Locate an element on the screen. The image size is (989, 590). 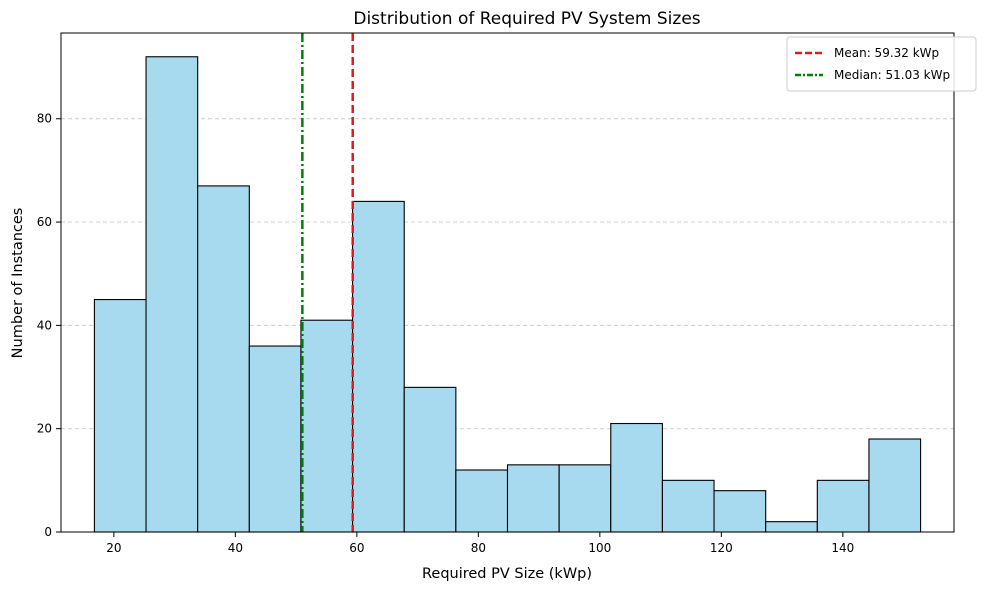
legend: Mean: 59.32 kWp Median: 51.03 kWp is located at coordinates (881, 64).